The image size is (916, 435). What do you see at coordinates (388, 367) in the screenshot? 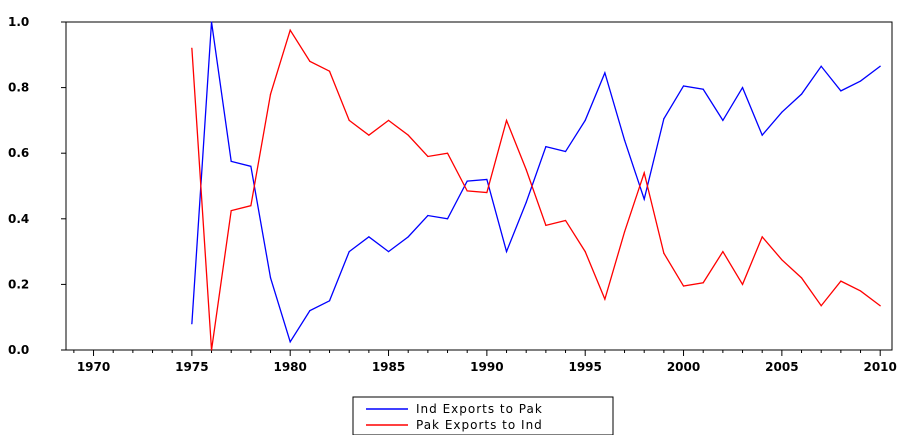
I see `x-tick-label: 1985` at bounding box center [388, 367].